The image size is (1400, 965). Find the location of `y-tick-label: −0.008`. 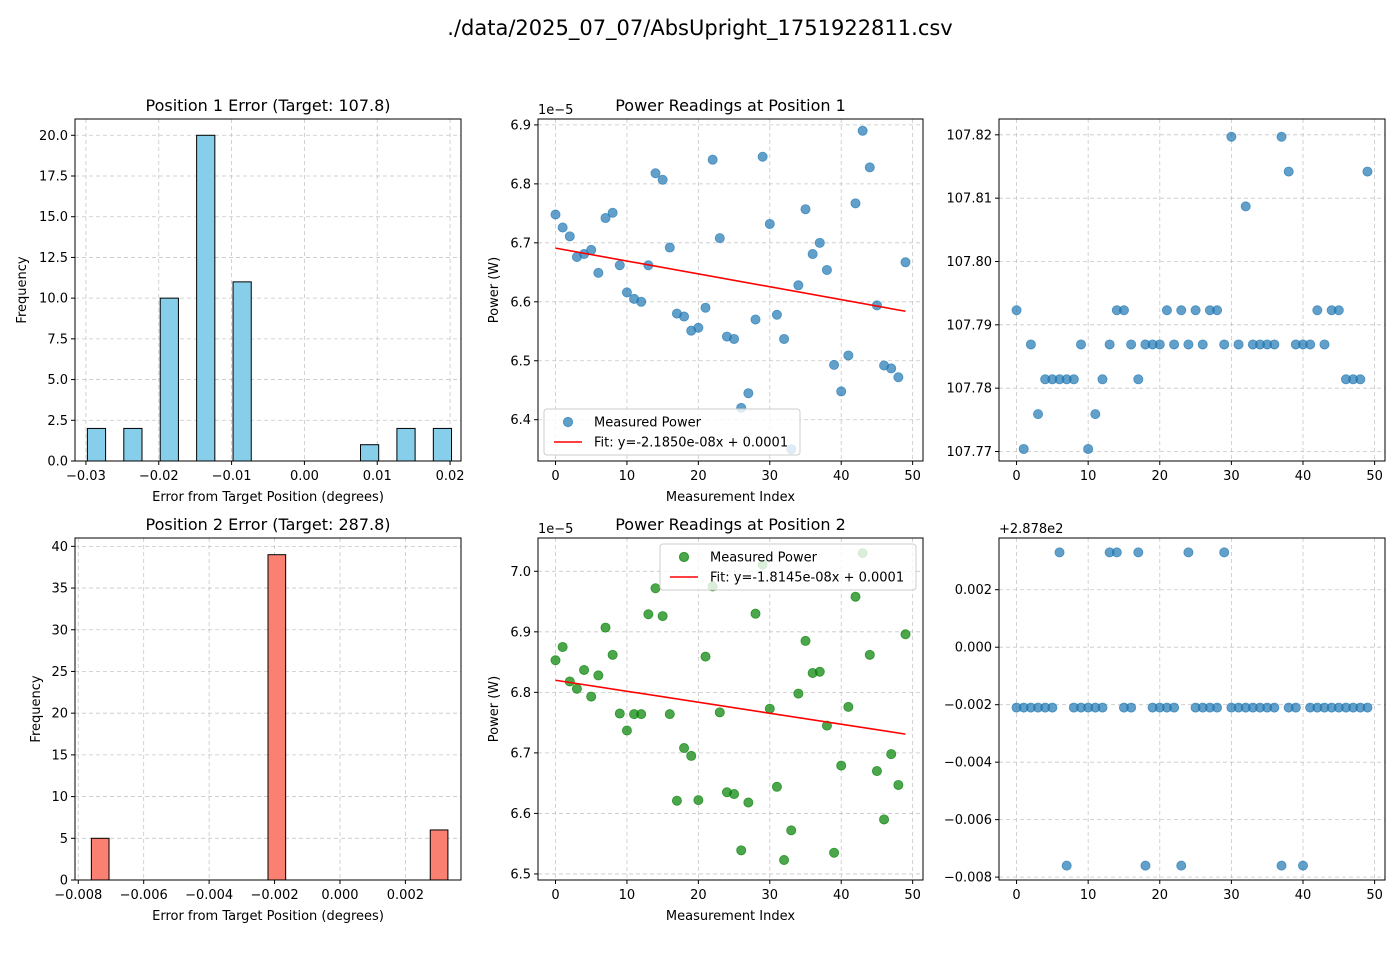

y-tick-label: −0.008 is located at coordinates (968, 878).